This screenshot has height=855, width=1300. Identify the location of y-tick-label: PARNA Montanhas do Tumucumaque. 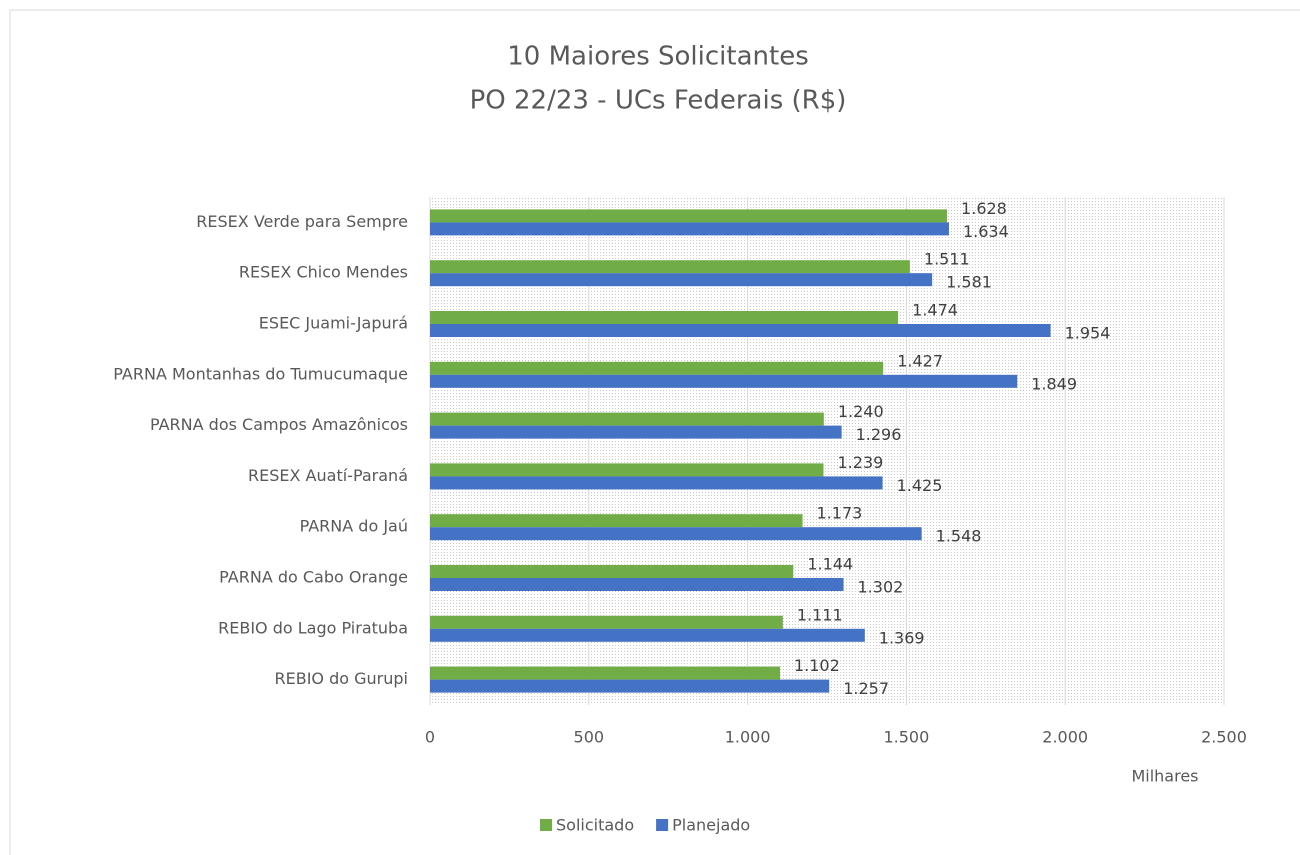
(260, 373).